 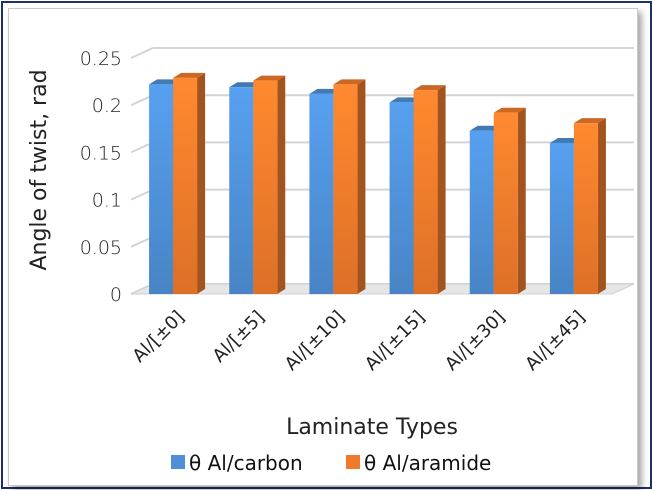 I want to click on y-tick-label: 0, so click(x=116, y=295).